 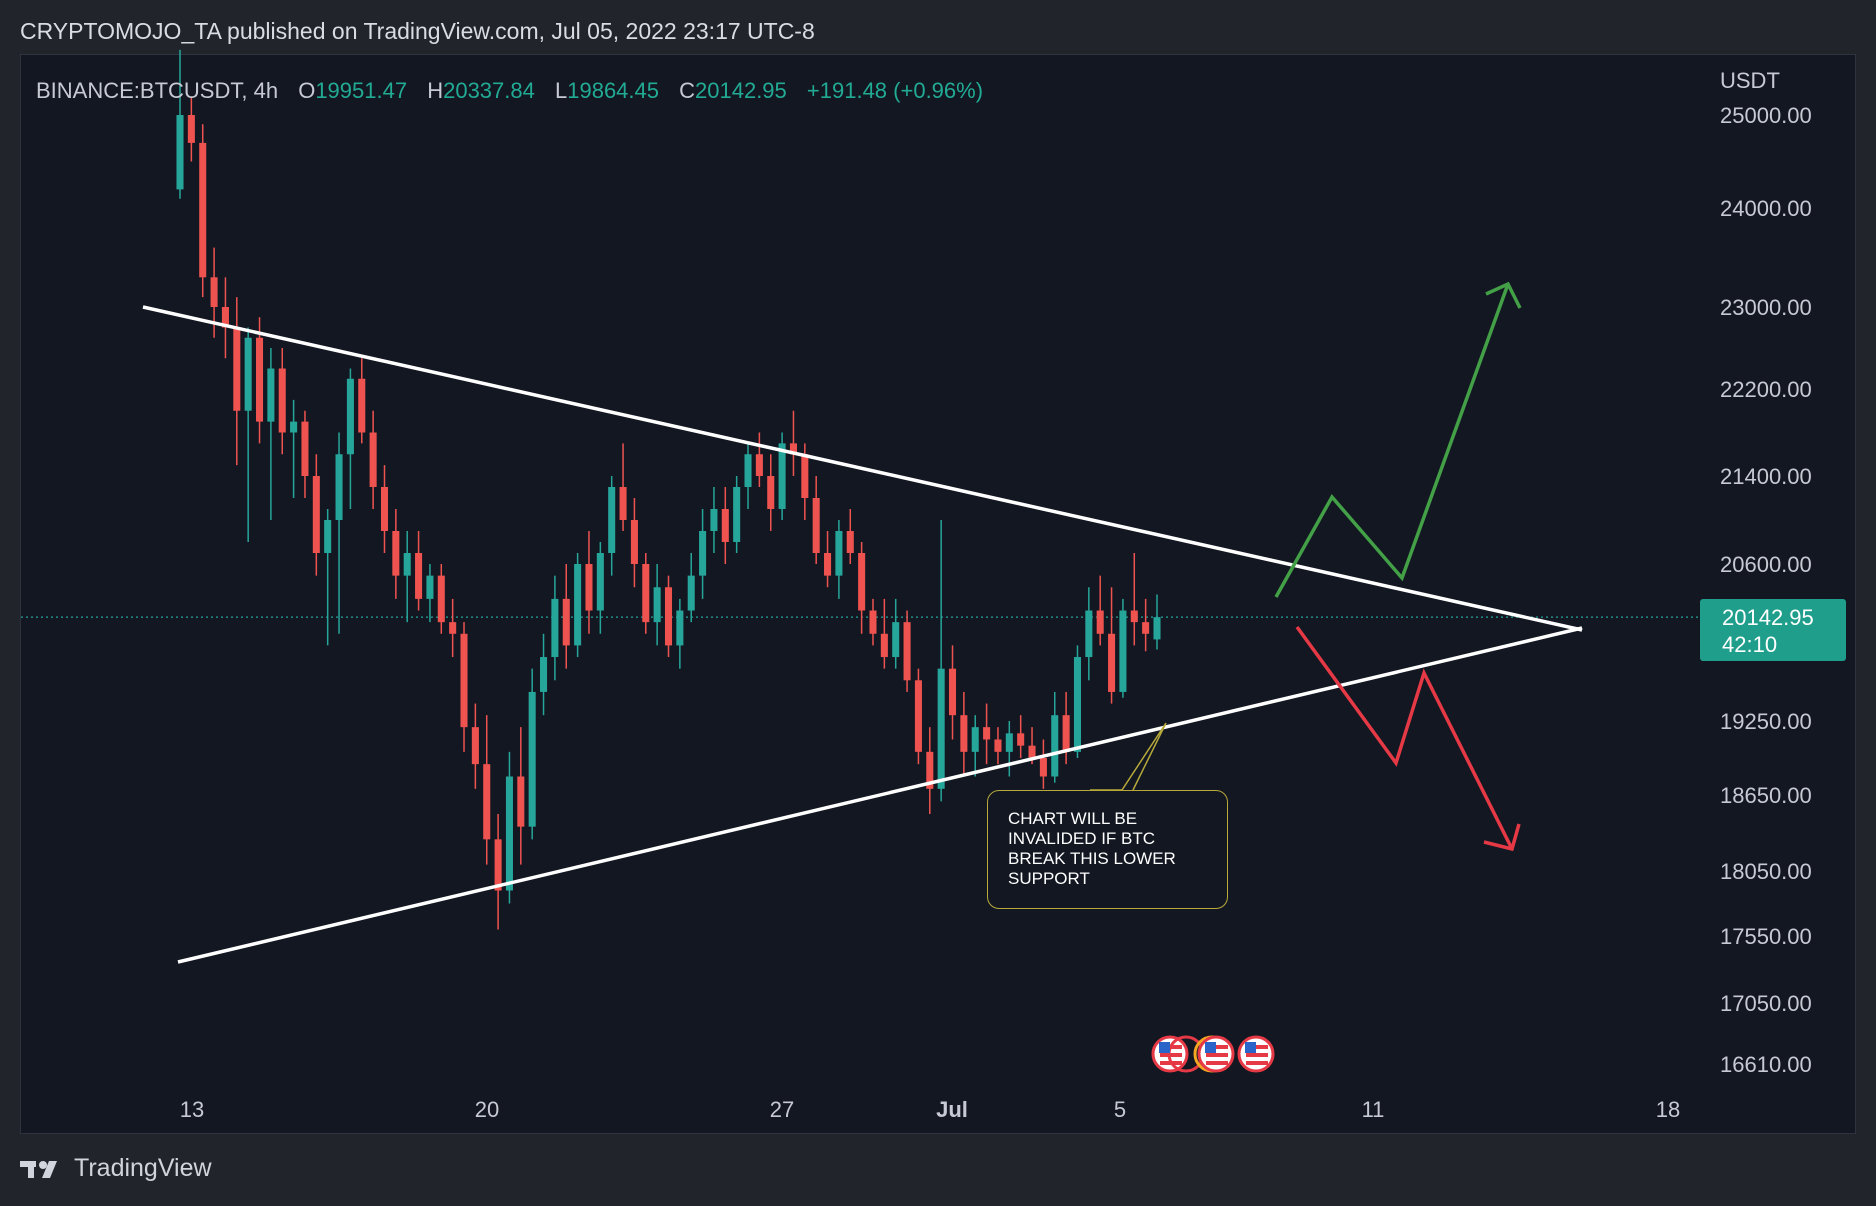 What do you see at coordinates (1766, 871) in the screenshot?
I see `y-axis-tick-label: 18050.00` at bounding box center [1766, 871].